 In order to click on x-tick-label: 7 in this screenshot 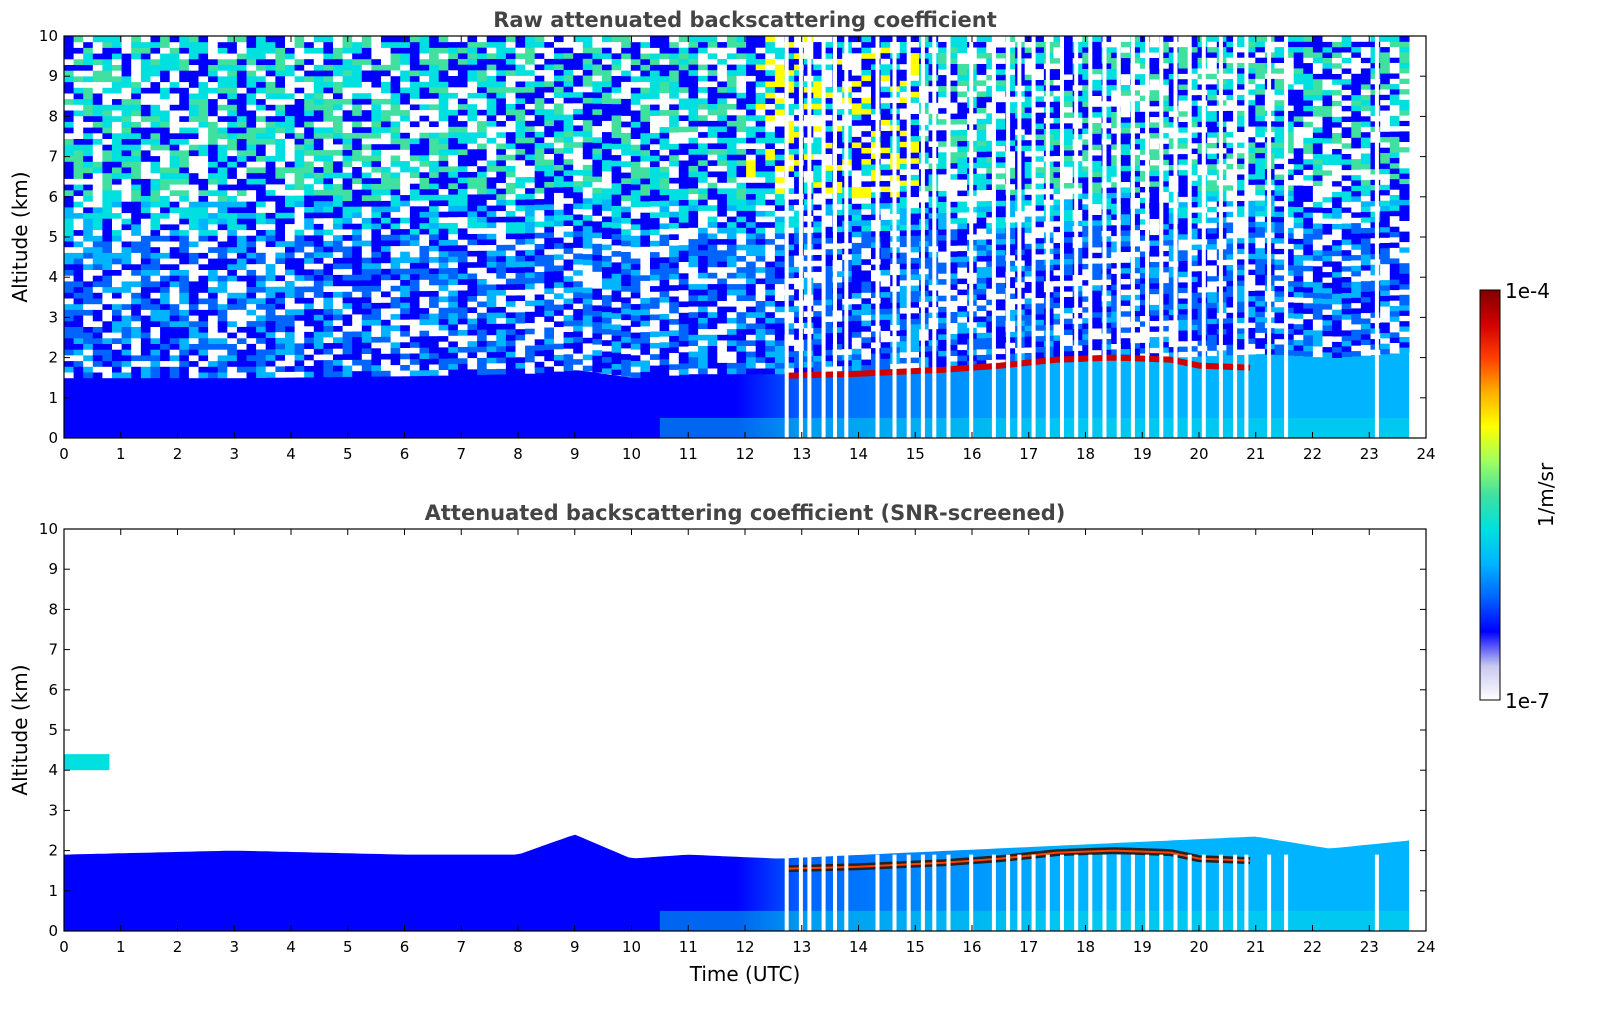, I will do `click(461, 947)`.